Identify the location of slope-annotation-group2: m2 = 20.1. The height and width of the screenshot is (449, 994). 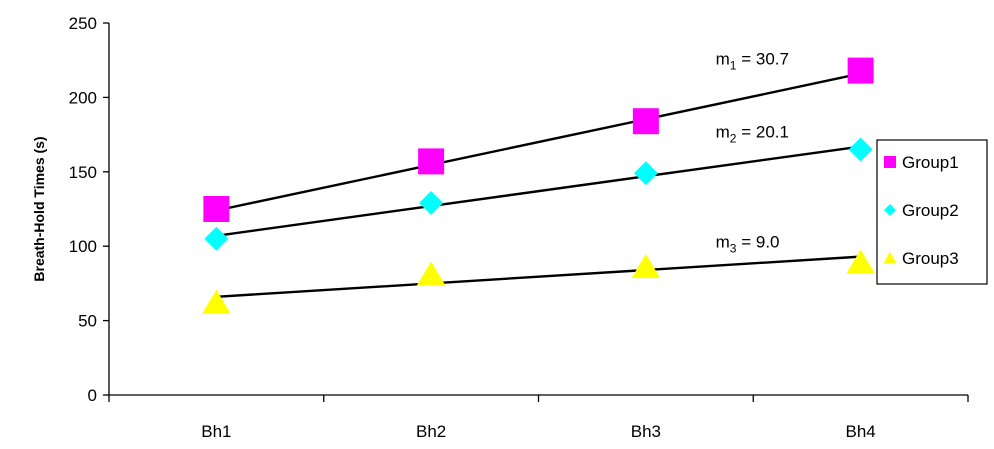
(752, 134).